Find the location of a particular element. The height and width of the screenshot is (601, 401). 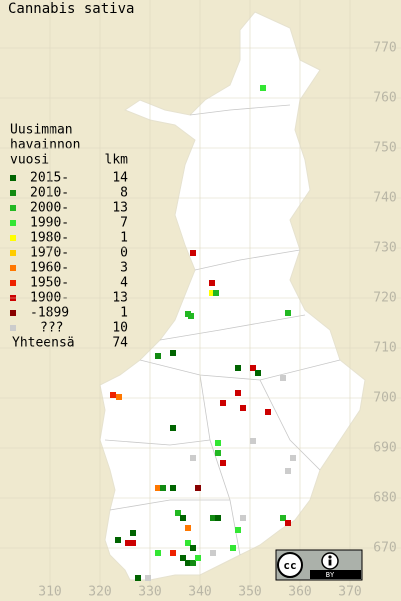

x-label: 320 is located at coordinates (99, 592).